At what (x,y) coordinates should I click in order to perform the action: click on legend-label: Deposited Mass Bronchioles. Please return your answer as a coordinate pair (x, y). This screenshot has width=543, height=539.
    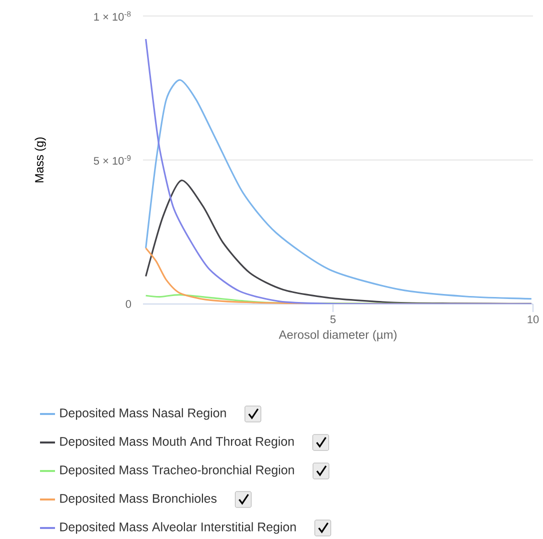
    Looking at the image, I should click on (138, 500).